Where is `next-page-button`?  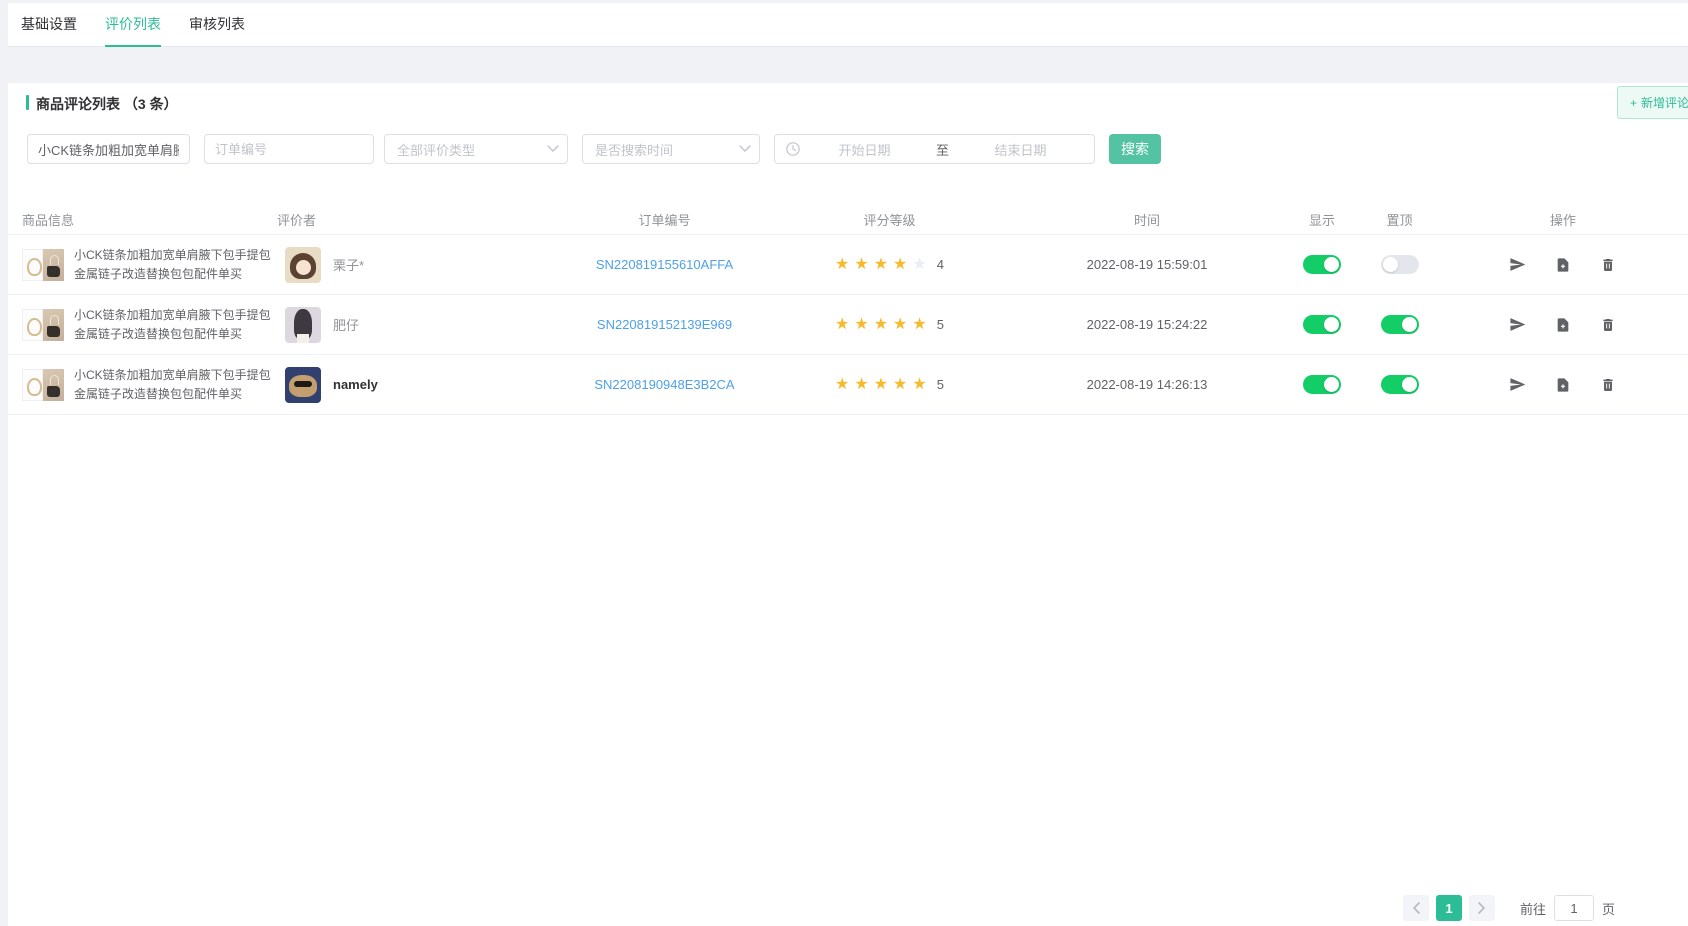 next-page-button is located at coordinates (1481, 908).